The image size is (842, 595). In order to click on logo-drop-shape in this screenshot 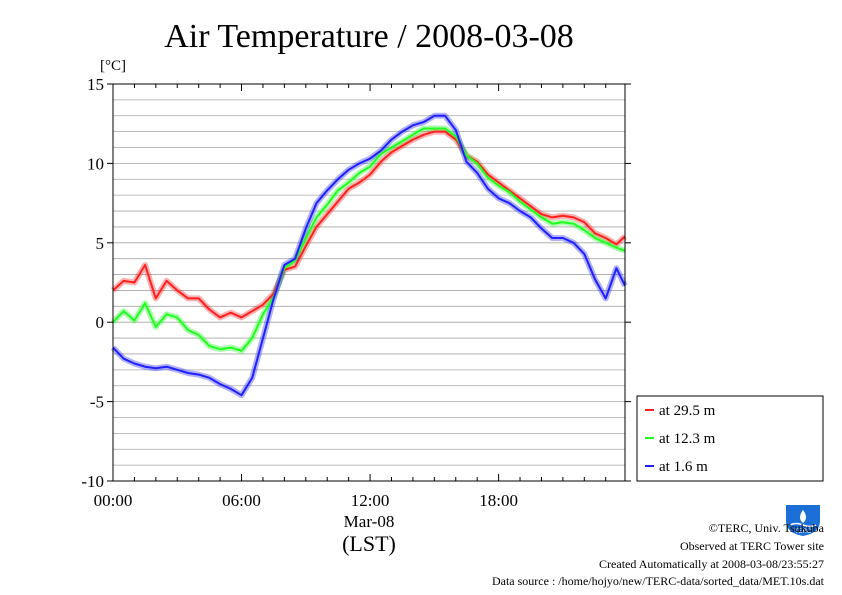, I will do `click(803, 516)`.